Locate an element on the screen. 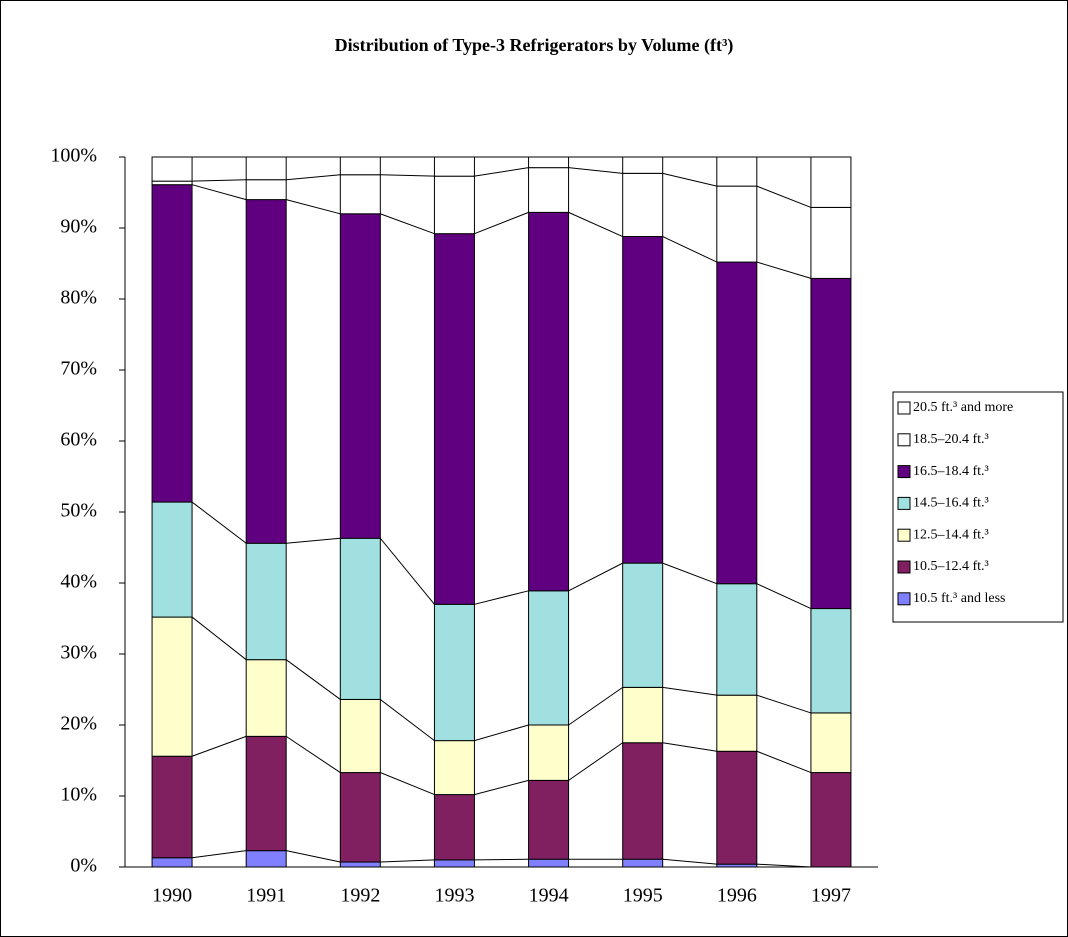  legend-label: 10.5 ft.³ and less is located at coordinates (959, 598).